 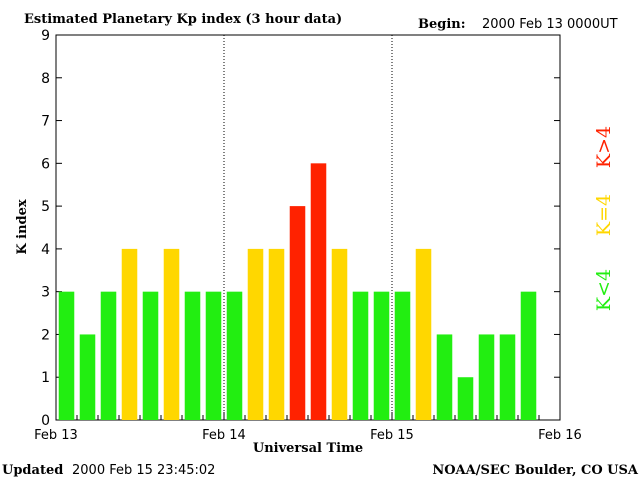 What do you see at coordinates (143, 470) in the screenshot?
I see `updated-value: 2000 Feb 15 23:45:02` at bounding box center [143, 470].